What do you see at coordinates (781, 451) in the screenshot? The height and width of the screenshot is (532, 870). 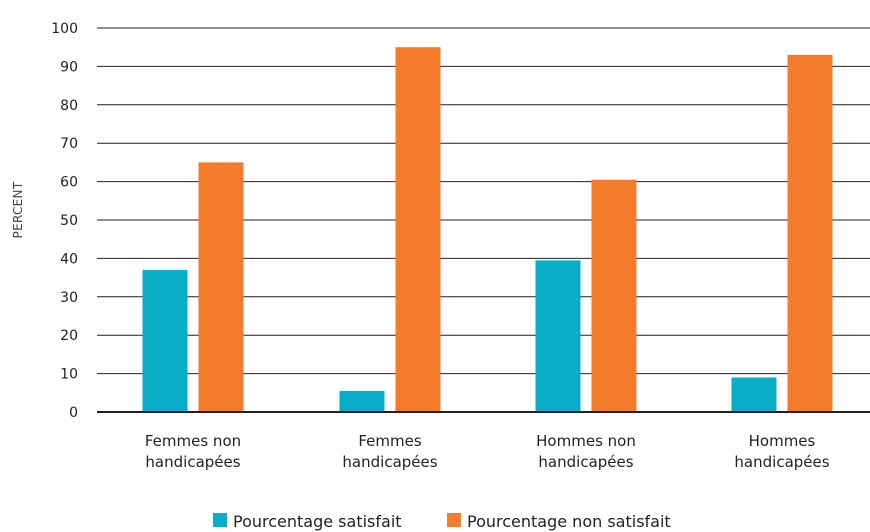 I see `x-category-label: Hommes handicapées` at bounding box center [781, 451].